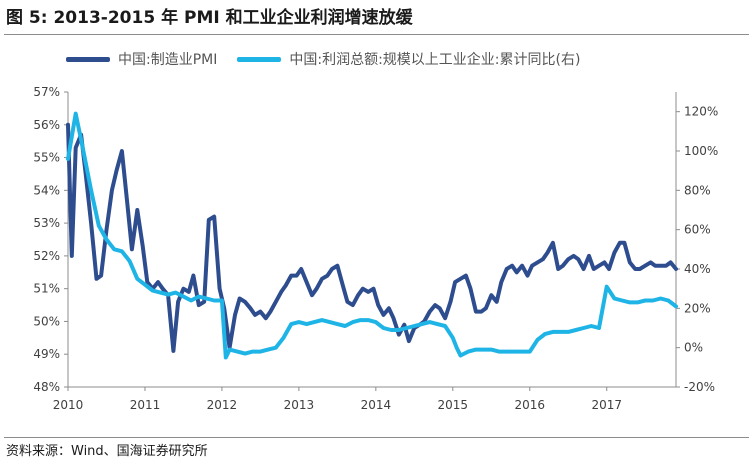 The height and width of the screenshot is (469, 753). I want to click on y-right-tick-label: 60%, so click(697, 230).